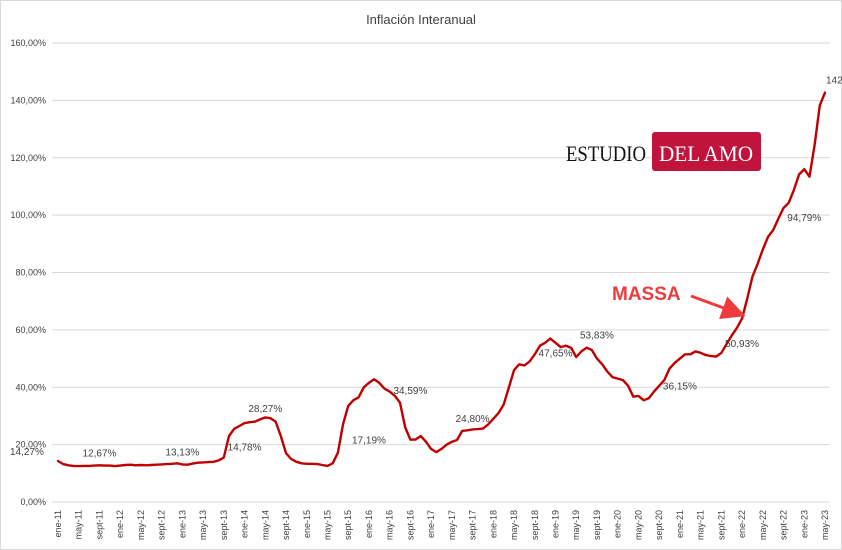  What do you see at coordinates (265, 525) in the screenshot?
I see `x-tick-label: may-14` at bounding box center [265, 525].